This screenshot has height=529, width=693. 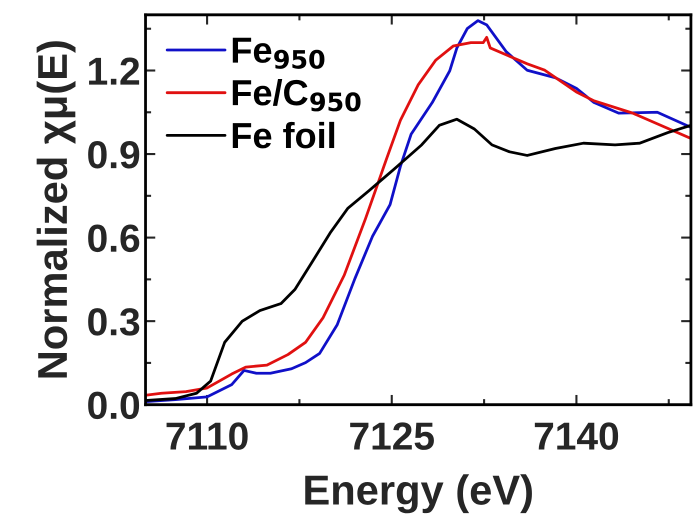 I want to click on y-tick-label: 0.0, so click(x=114, y=406).